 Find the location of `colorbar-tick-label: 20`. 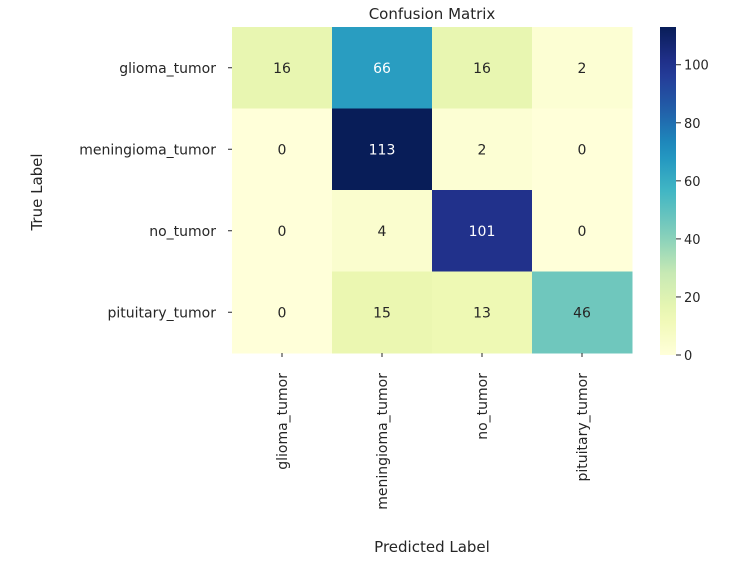

colorbar-tick-label: 20 is located at coordinates (692, 298).